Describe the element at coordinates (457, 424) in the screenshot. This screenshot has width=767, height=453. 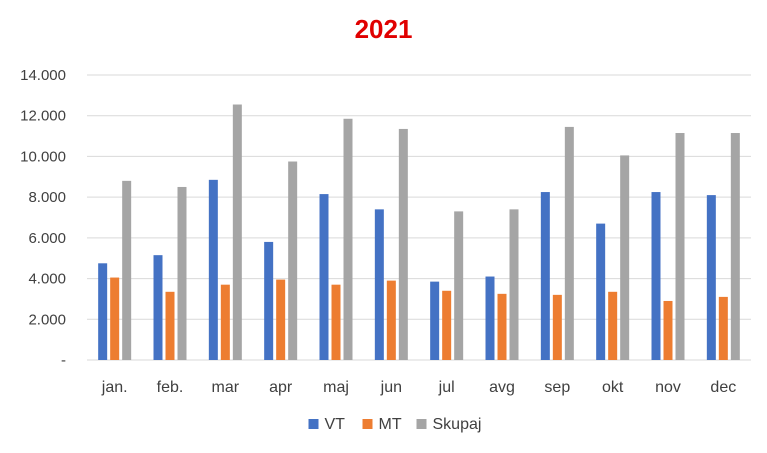
I see `legend-label-skupaj: Skupaj` at that location.